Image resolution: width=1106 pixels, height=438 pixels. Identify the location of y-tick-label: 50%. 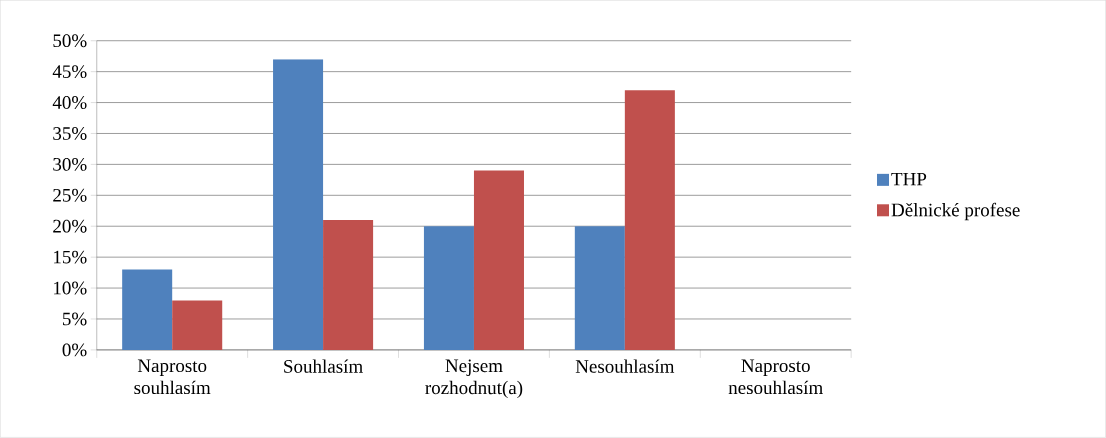
(70, 41).